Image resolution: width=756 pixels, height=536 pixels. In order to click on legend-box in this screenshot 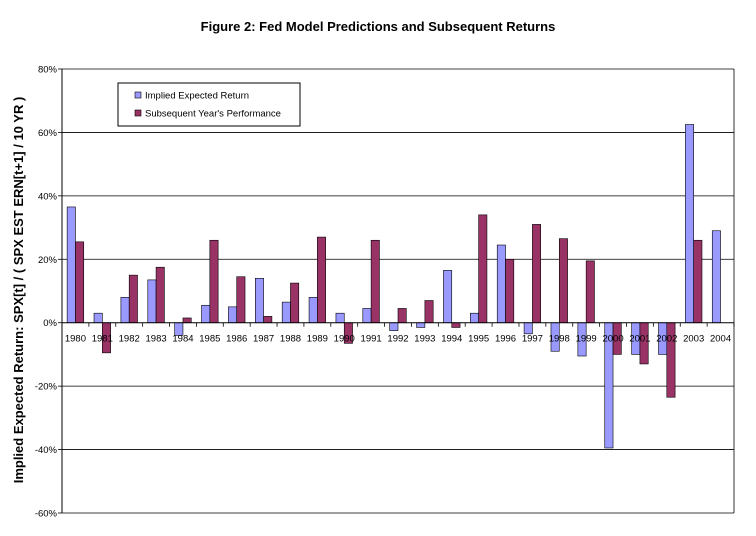, I will do `click(209, 104)`.